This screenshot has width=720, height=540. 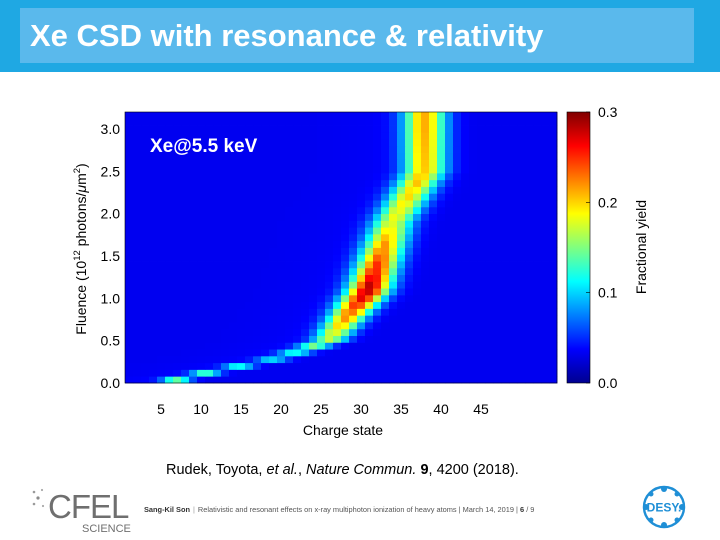 I want to click on y-tick-label: 1.5, so click(x=111, y=256).